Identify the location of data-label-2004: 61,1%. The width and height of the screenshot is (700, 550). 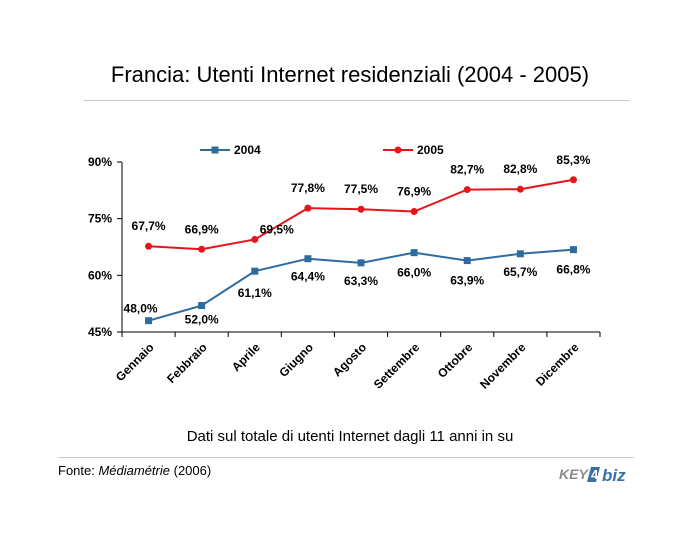
(255, 293).